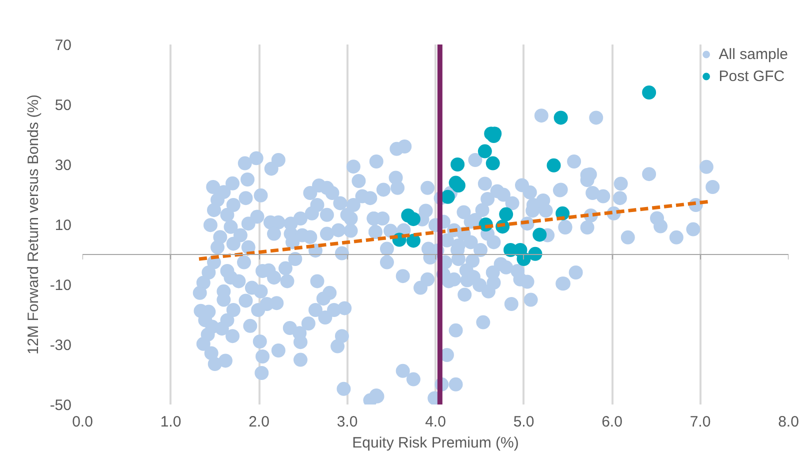 The width and height of the screenshot is (808, 468). I want to click on x-tick-label: 8.0, so click(788, 422).